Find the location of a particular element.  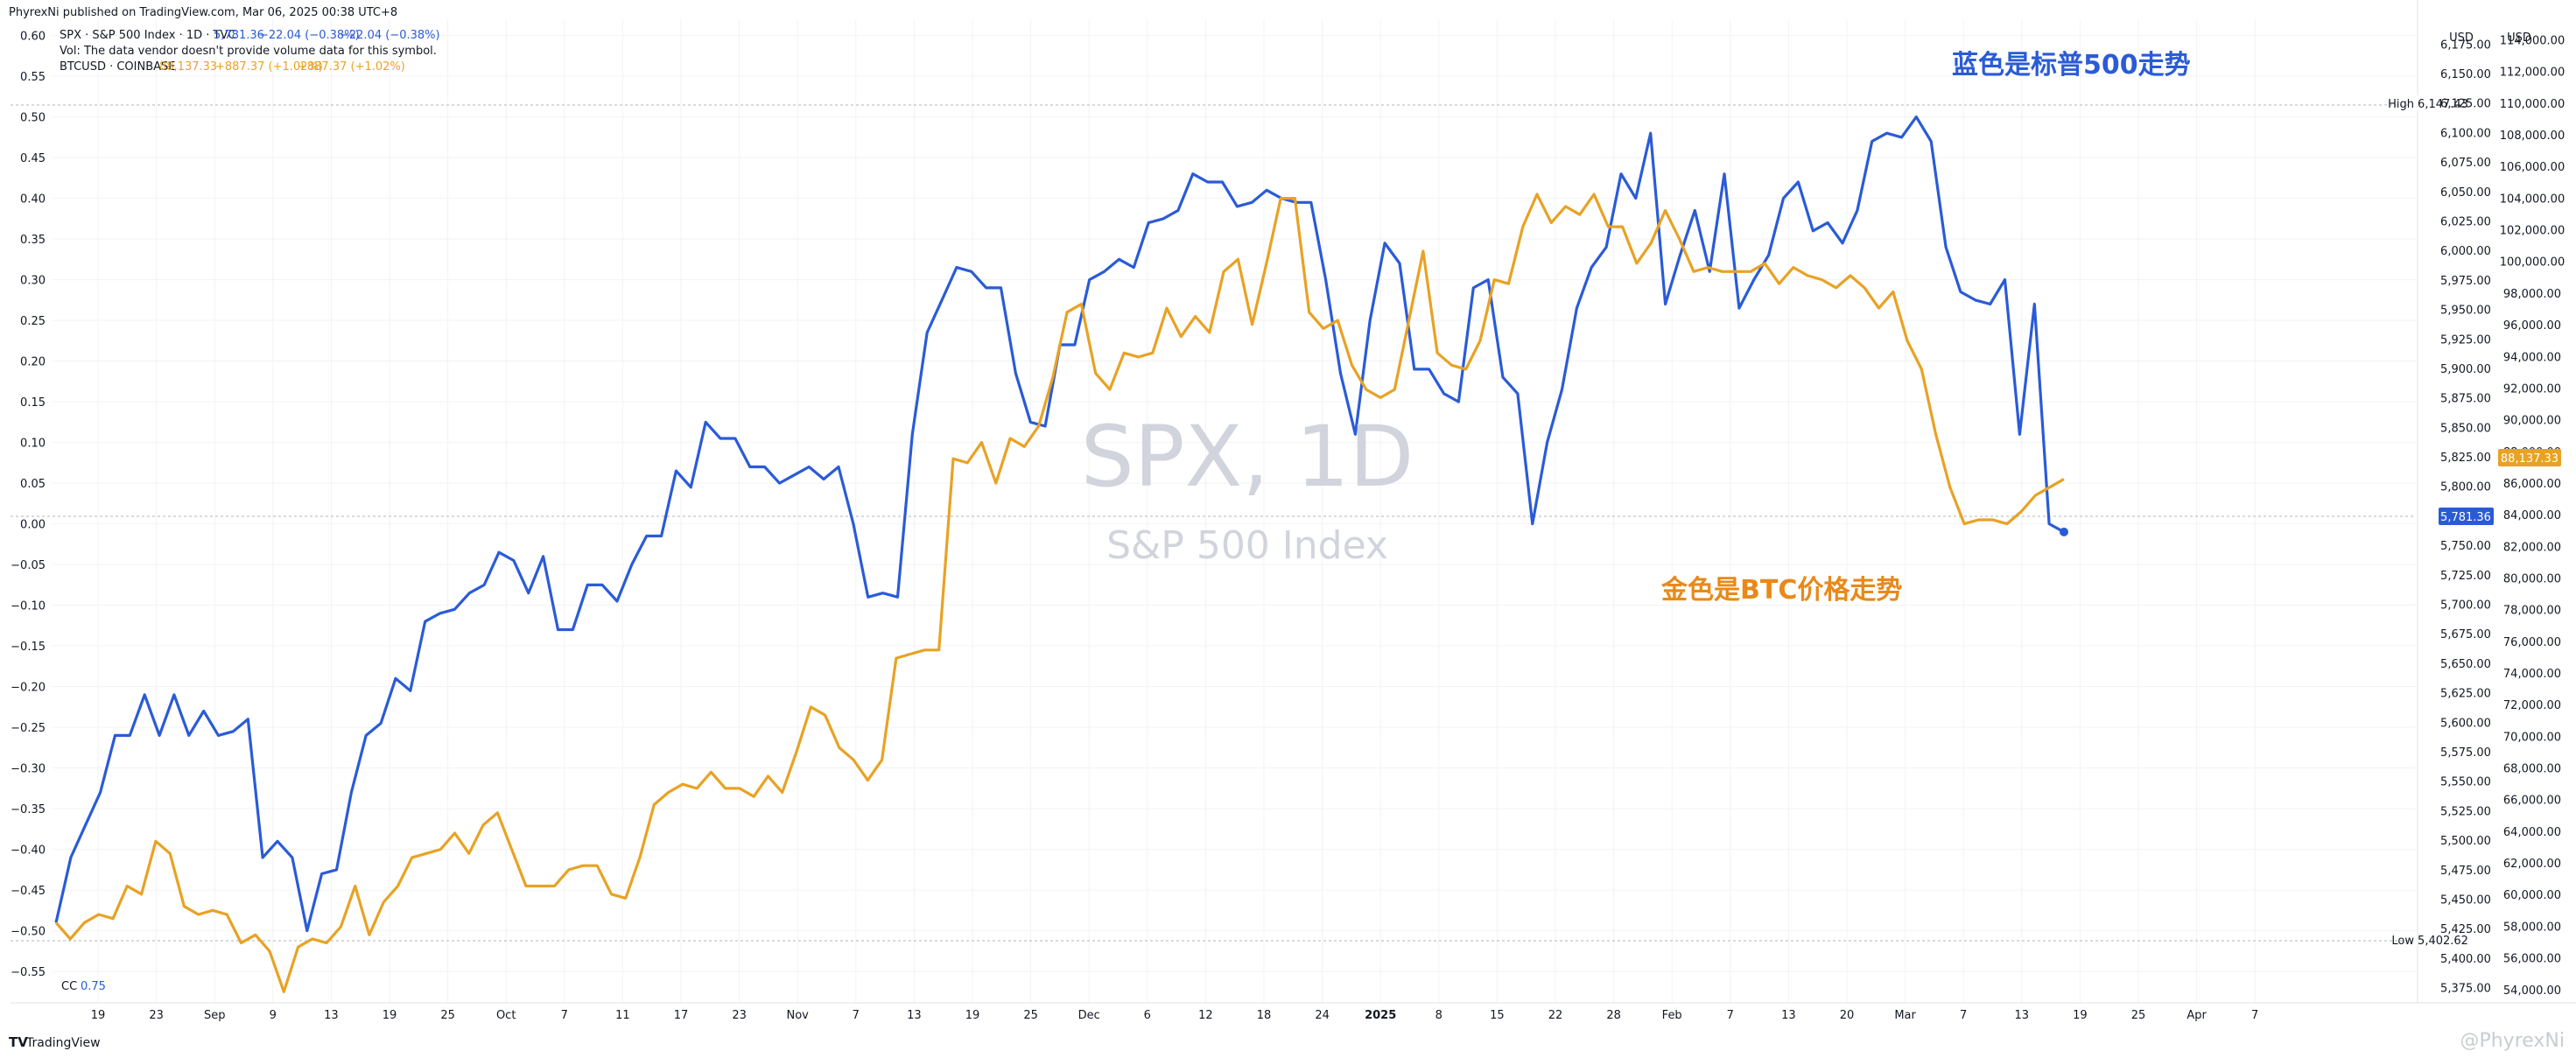

btc-axis-tick: 112,000.00 is located at coordinates (2532, 73).